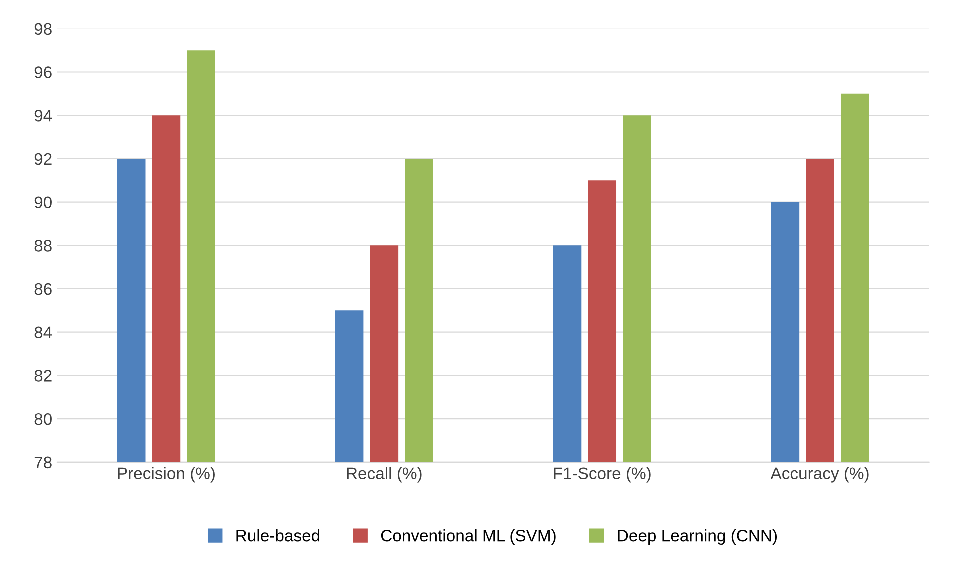 The image size is (958, 578). I want to click on y-tick-label: 94, so click(43, 116).